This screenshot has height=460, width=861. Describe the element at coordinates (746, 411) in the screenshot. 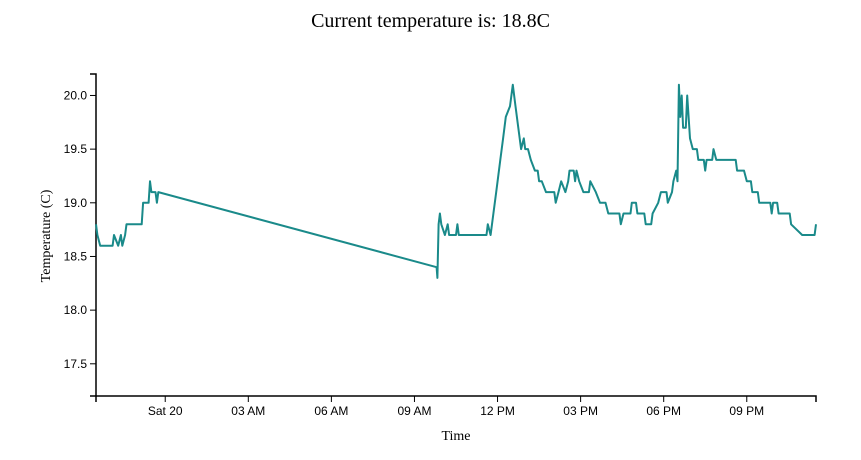

I see `x-tick-label: 09 PM` at that location.